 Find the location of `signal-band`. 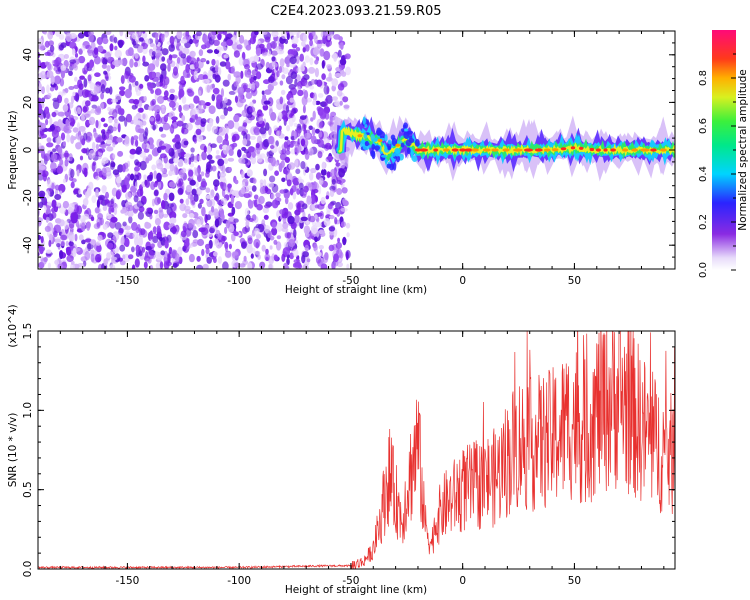

signal-band is located at coordinates (503, 147).